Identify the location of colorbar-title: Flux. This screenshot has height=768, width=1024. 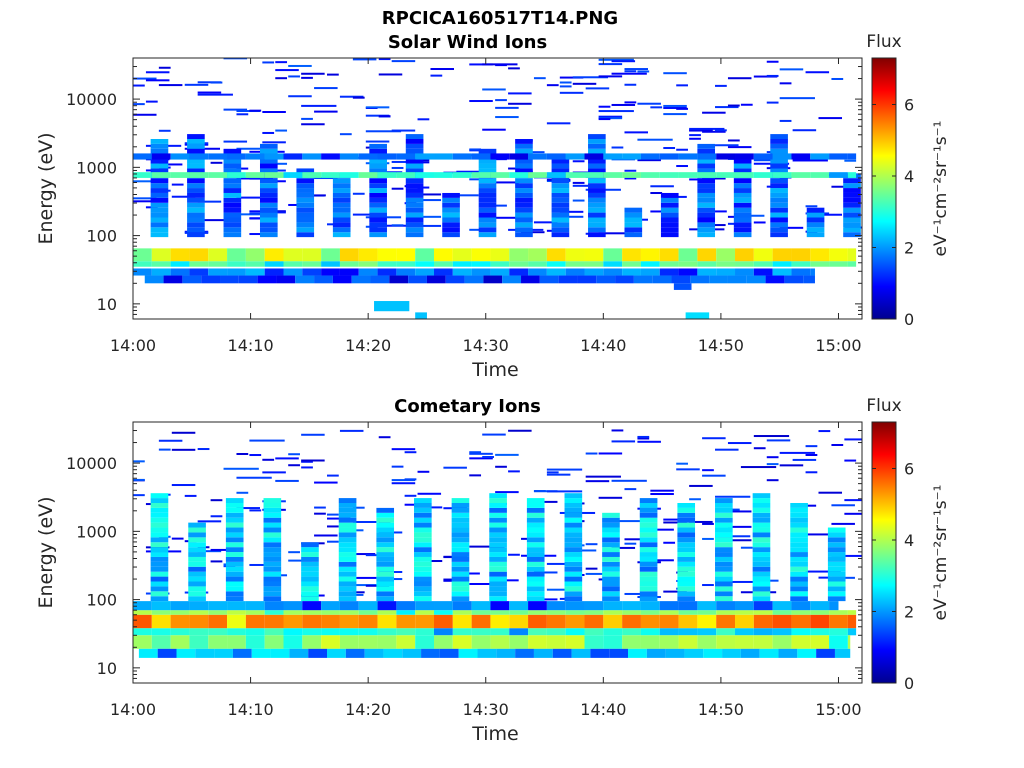
(883, 406).